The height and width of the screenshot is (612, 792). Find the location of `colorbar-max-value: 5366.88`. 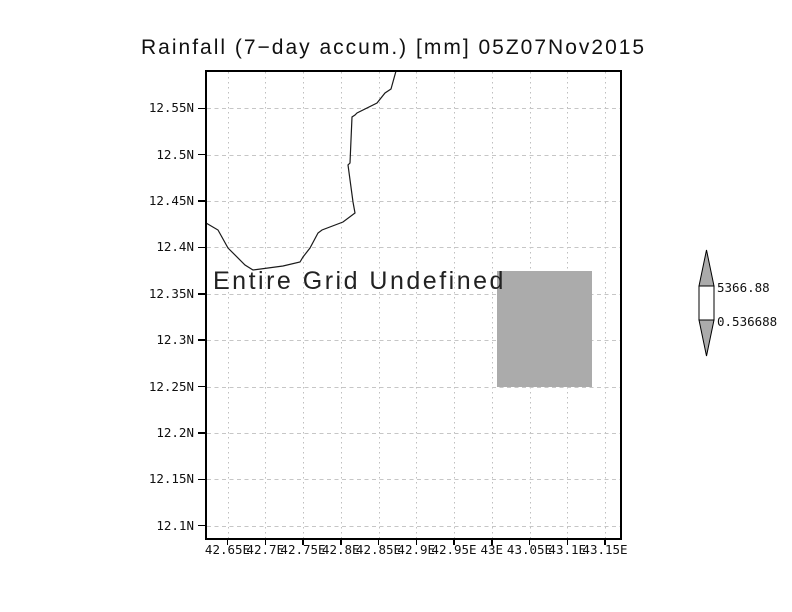

colorbar-max-value: 5366.88 is located at coordinates (743, 287).